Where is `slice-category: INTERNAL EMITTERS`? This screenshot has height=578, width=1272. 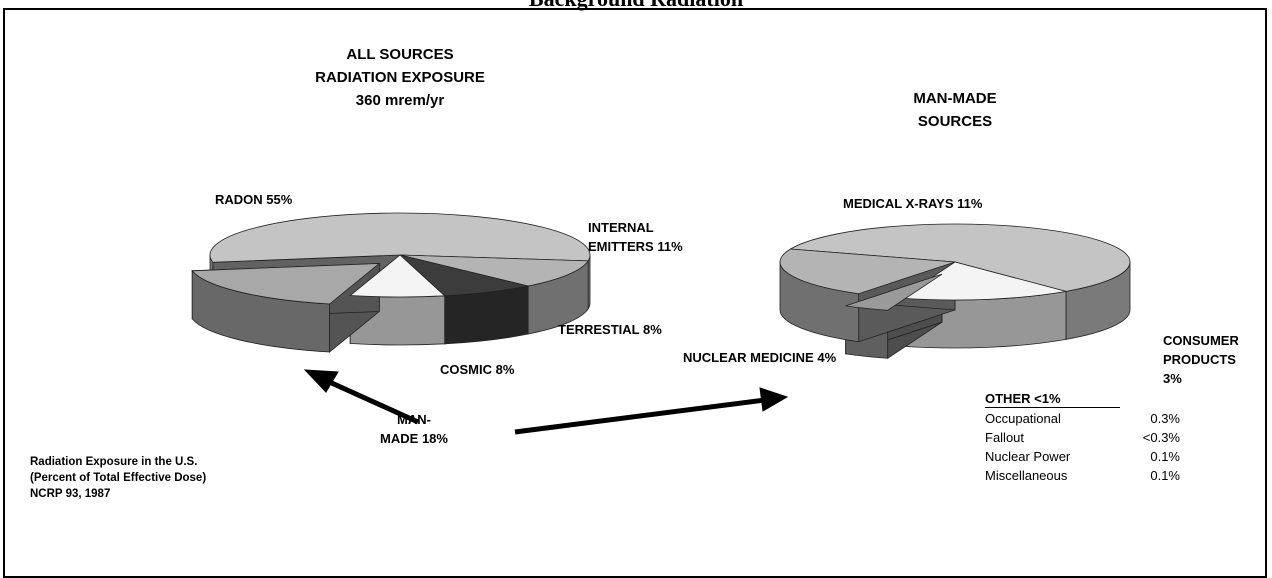
slice-category: INTERNAL EMITTERS is located at coordinates (621, 237).